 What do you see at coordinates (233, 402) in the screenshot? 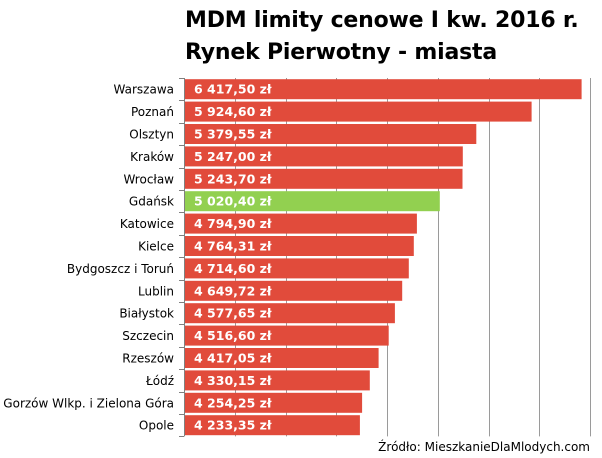
I see `data-label: 4 254,25 zł` at bounding box center [233, 402].